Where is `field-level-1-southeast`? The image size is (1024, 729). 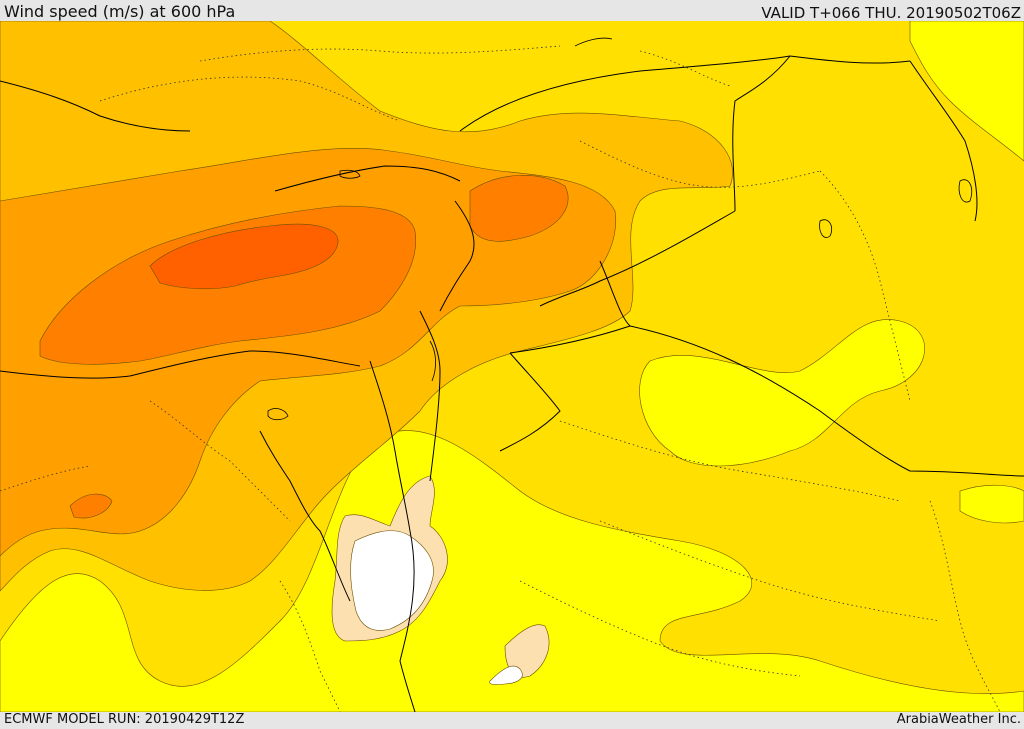
field-level-1-southeast is located at coordinates (506, 675).